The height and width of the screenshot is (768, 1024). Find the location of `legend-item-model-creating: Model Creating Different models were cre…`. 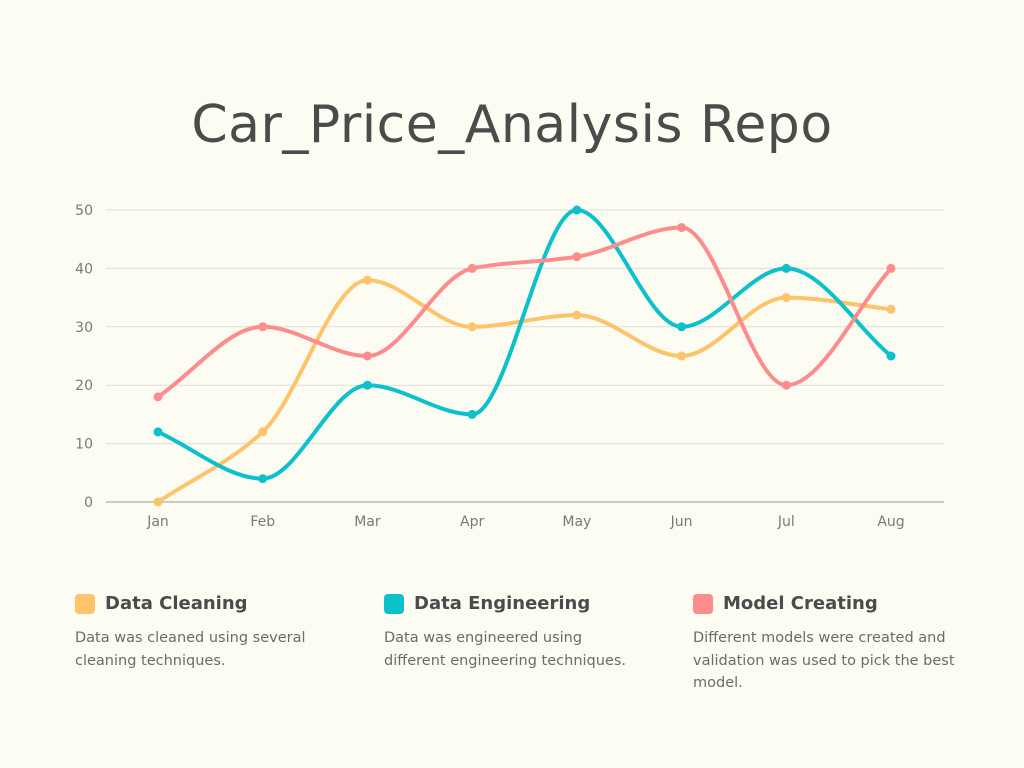

legend-item-model-creating: Model Creating Different models were cre… is located at coordinates (828, 644).